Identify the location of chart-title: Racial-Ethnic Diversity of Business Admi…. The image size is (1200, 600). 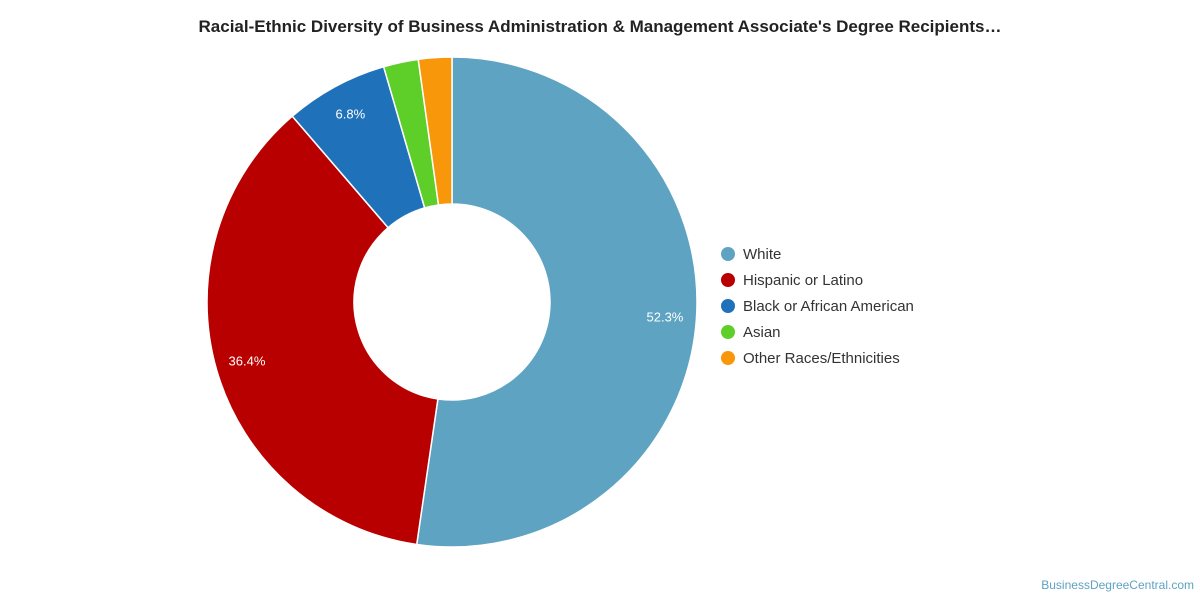
(600, 26).